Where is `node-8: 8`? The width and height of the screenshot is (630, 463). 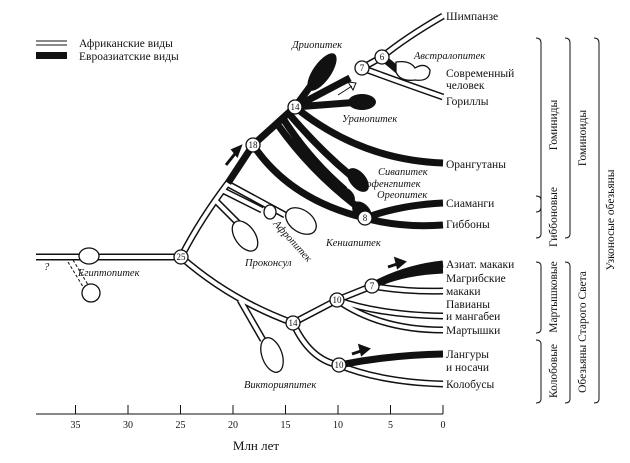 node-8: 8 is located at coordinates (365, 218).